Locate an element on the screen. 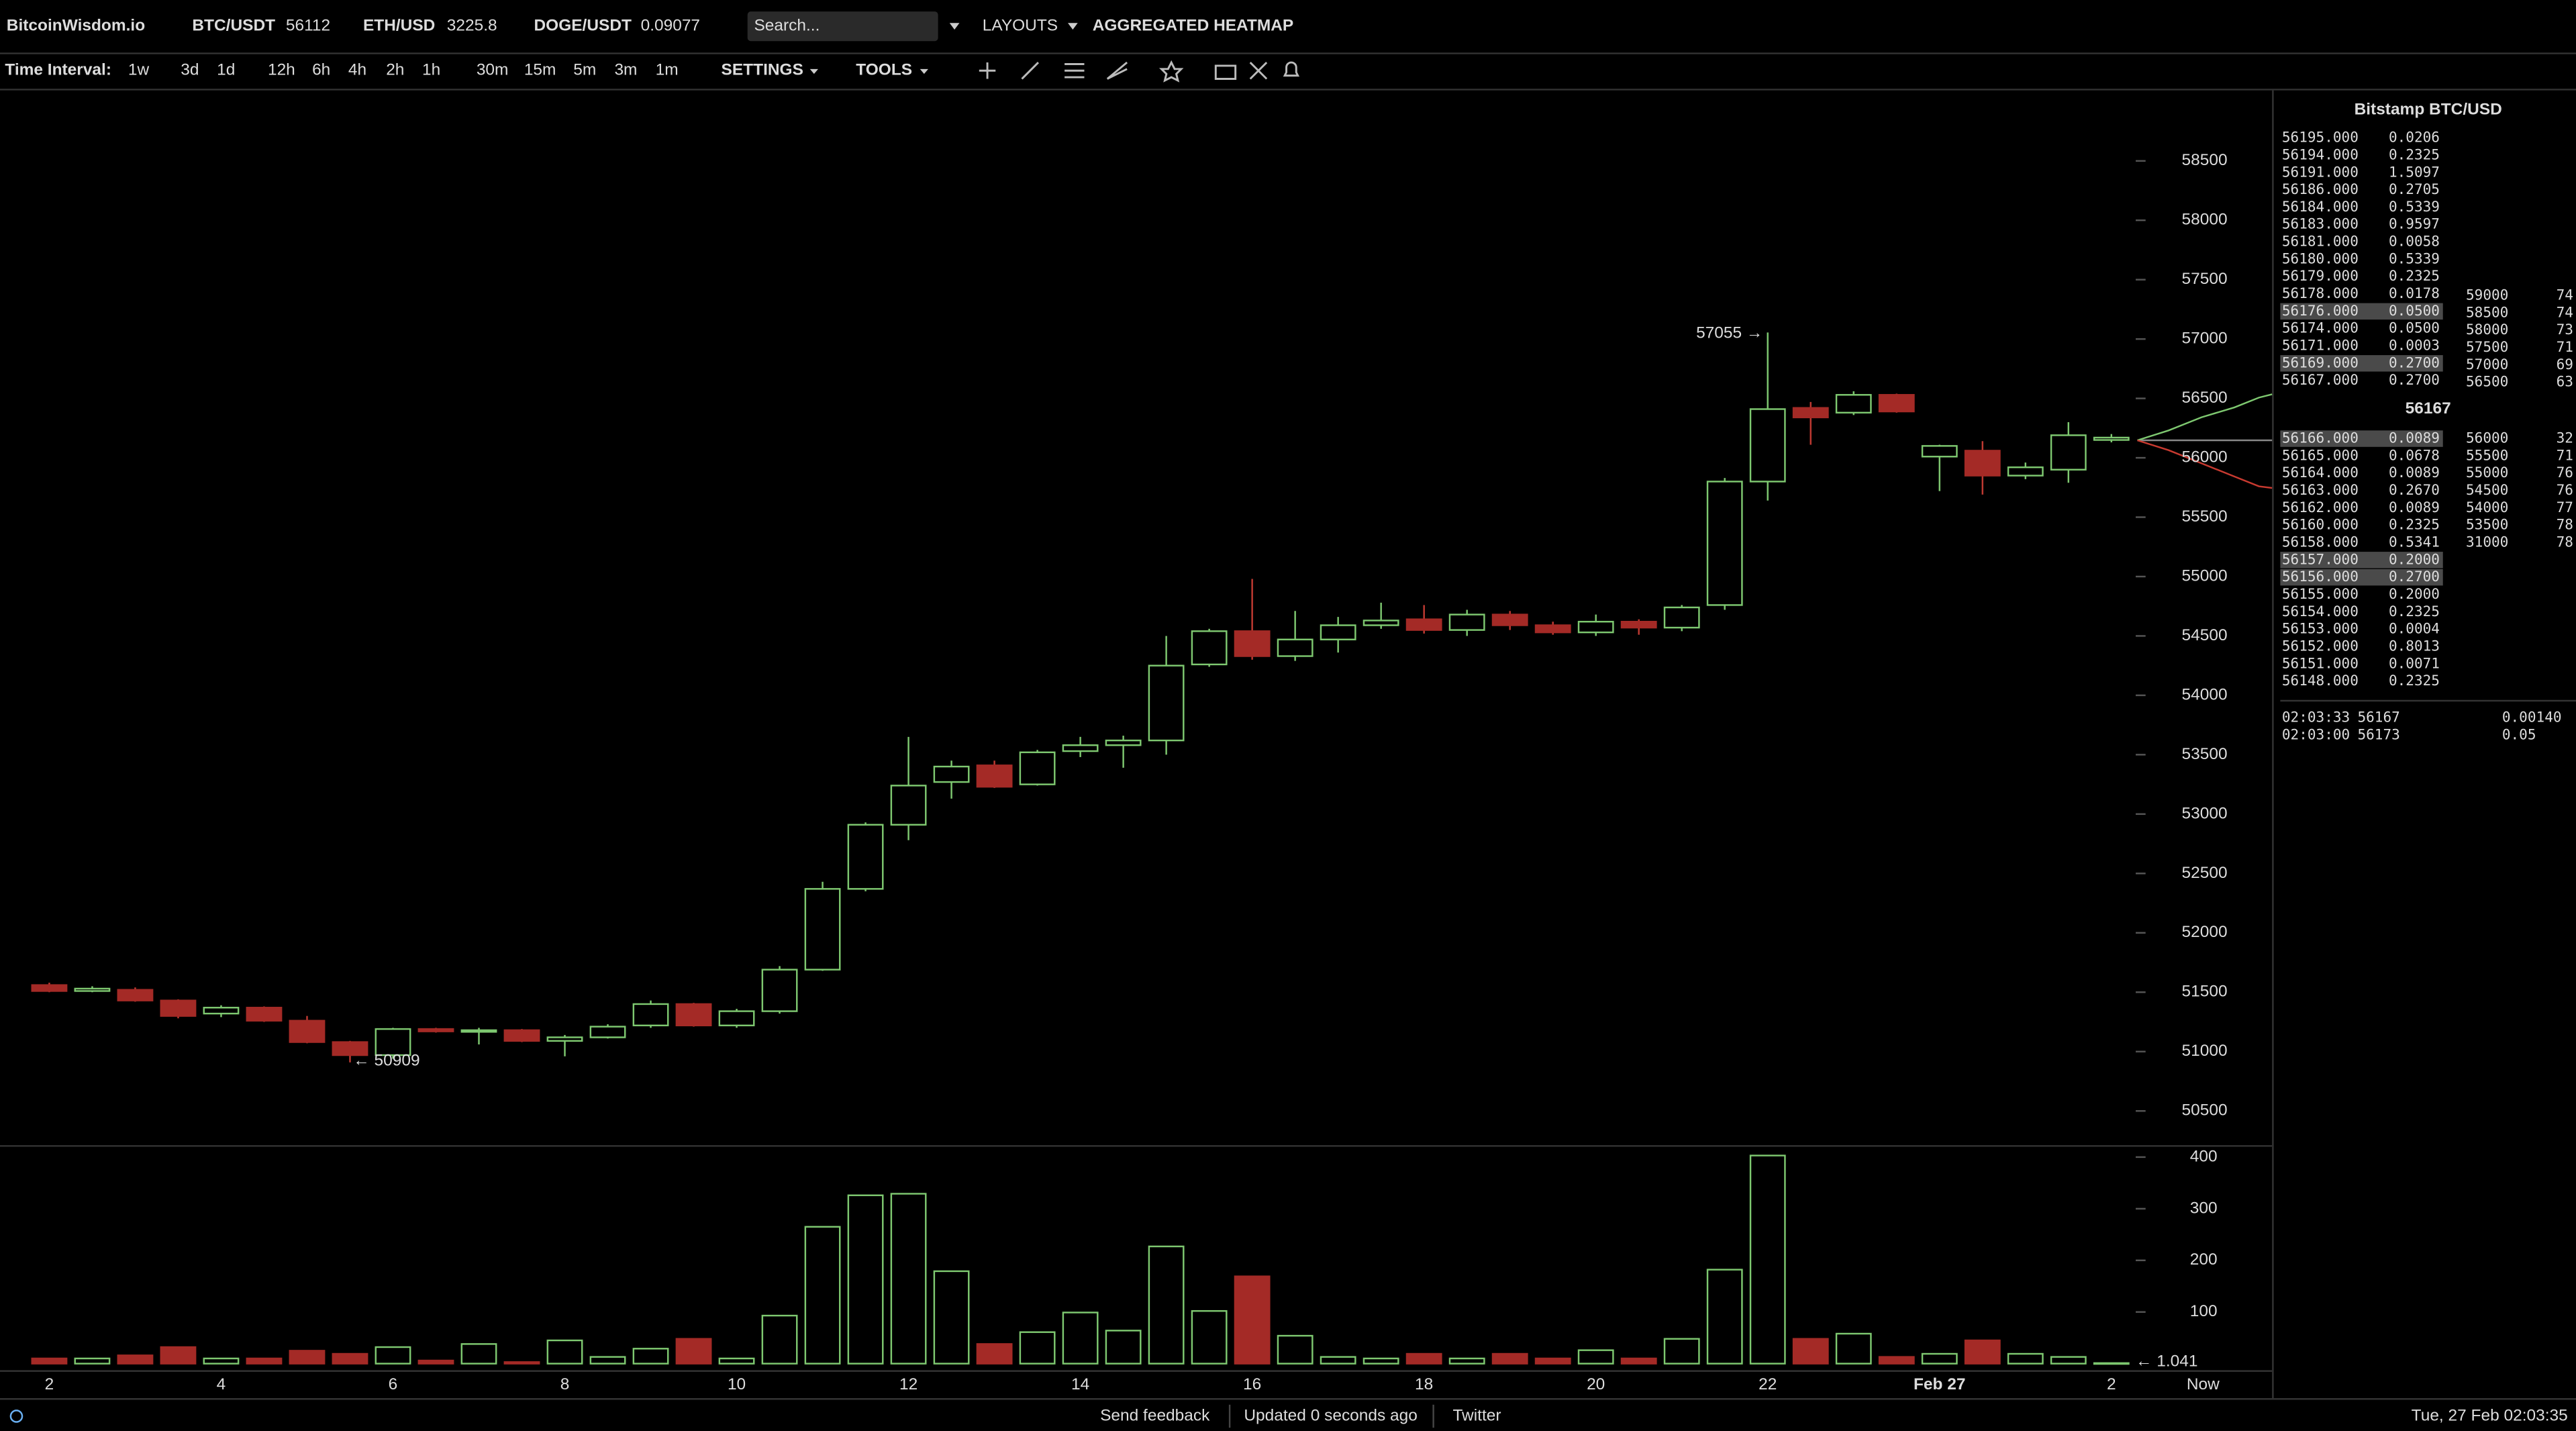  twitter-link: Twitter is located at coordinates (1476, 1415).